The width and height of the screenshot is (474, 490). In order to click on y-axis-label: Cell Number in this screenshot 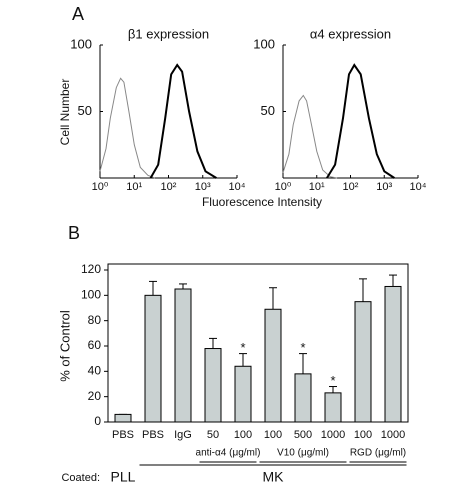, I will do `click(65, 112)`.